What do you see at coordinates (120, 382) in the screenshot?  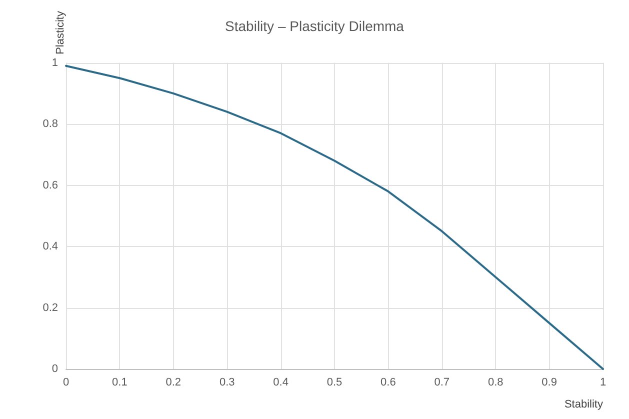 I see `x-tick-label: 0.1` at bounding box center [120, 382].